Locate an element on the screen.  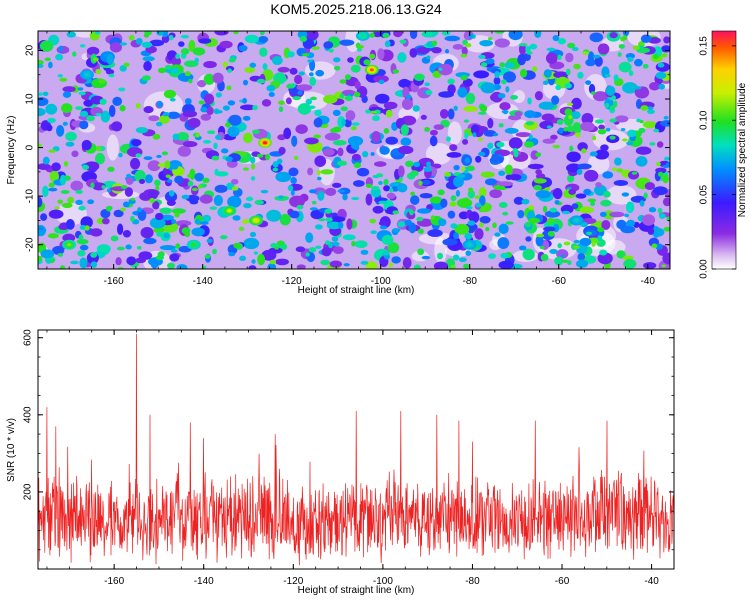
y-tick-label: 200 is located at coordinates (28, 491).